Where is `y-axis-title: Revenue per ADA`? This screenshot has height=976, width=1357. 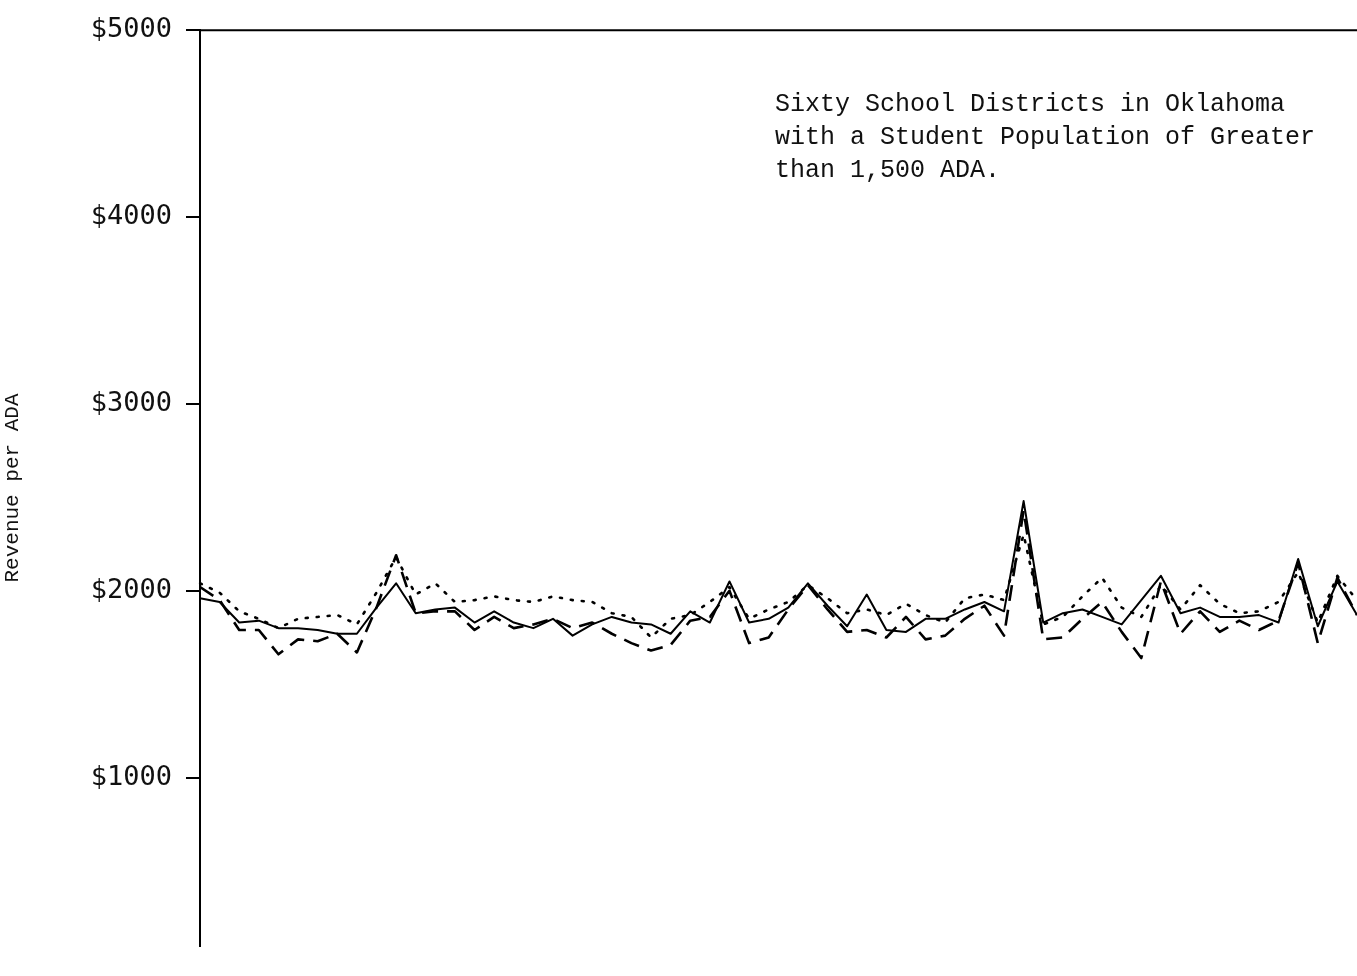 y-axis-title: Revenue per ADA is located at coordinates (13, 488).